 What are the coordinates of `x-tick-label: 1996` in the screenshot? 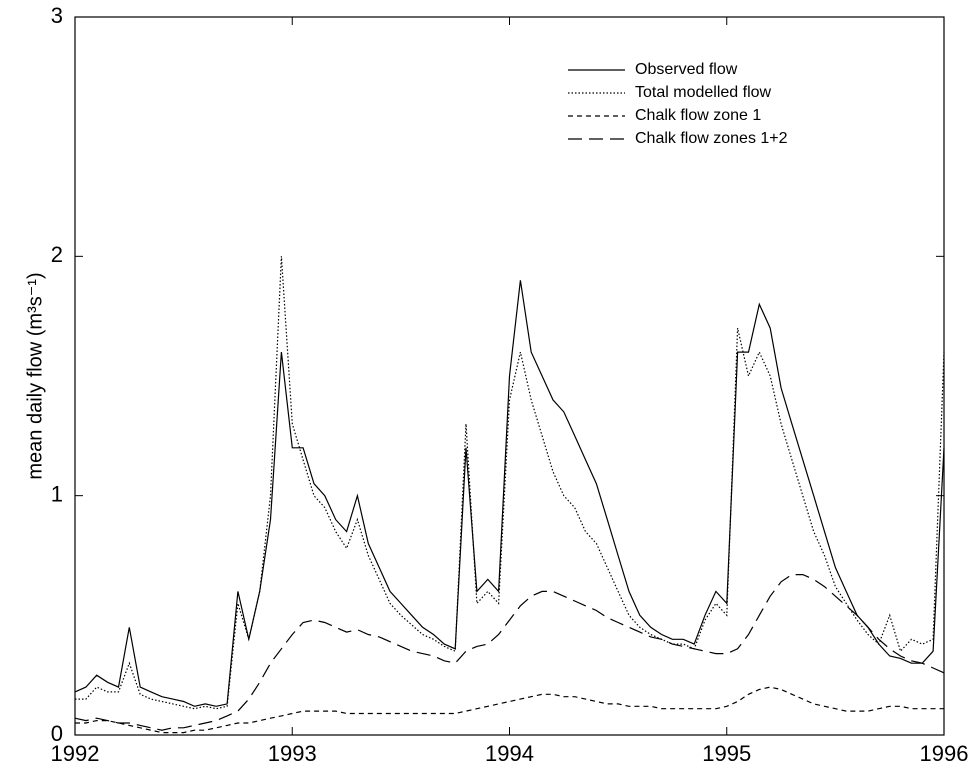 It's located at (944, 753).